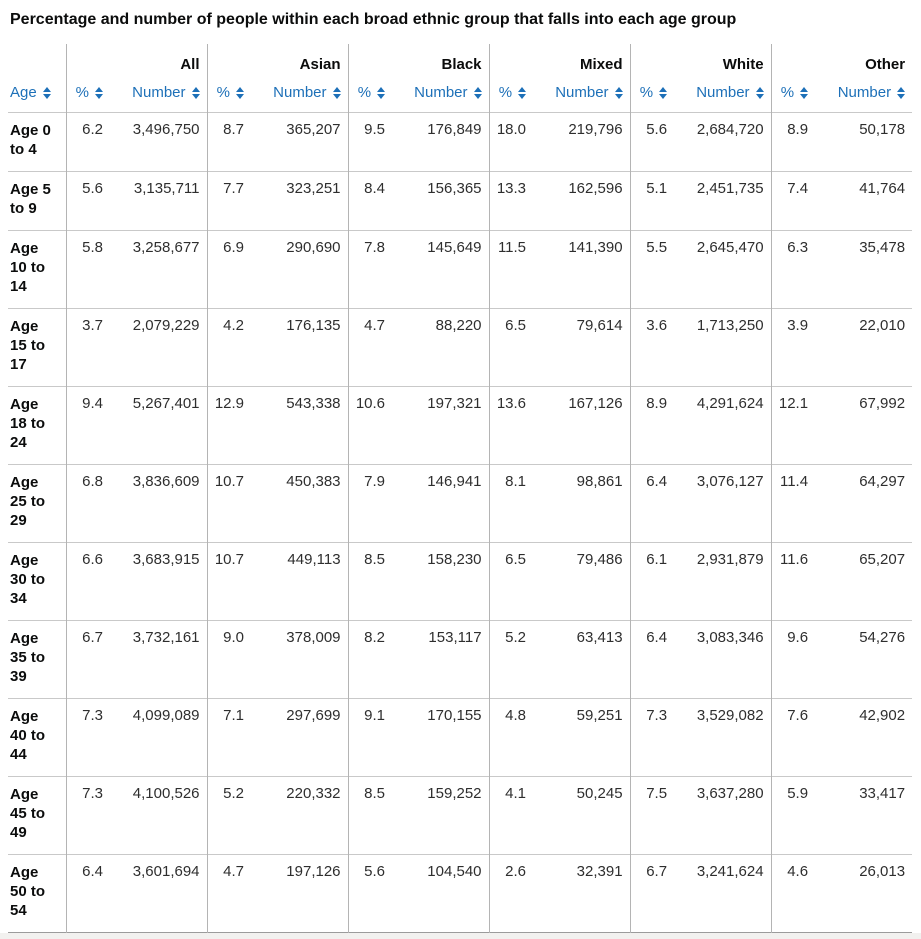 This screenshot has width=921, height=939. What do you see at coordinates (313, 403) in the screenshot?
I see `number-cell: 543,338` at bounding box center [313, 403].